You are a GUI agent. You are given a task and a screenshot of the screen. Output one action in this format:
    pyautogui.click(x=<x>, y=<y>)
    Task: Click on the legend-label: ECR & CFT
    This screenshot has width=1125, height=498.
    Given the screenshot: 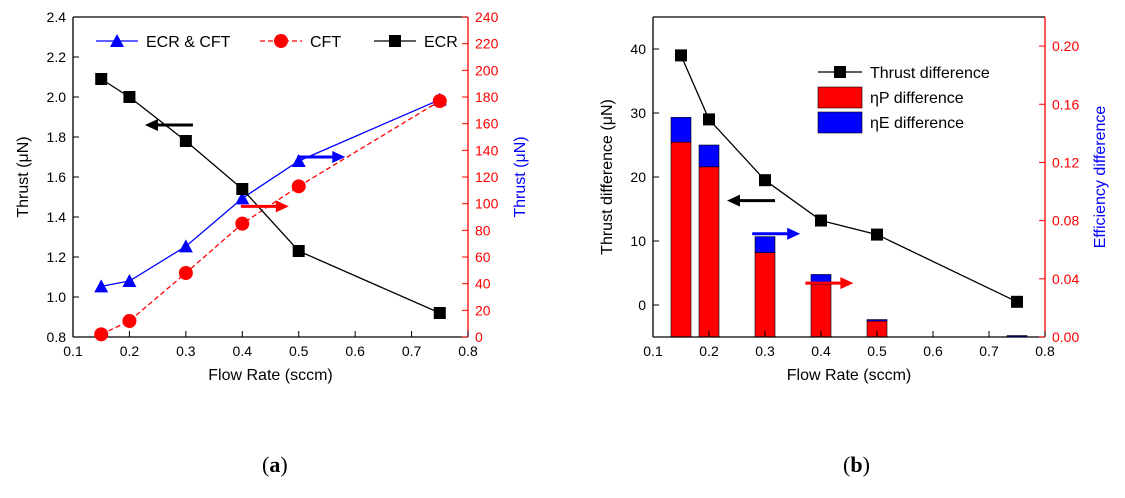 What is the action you would take?
    pyautogui.click(x=188, y=42)
    